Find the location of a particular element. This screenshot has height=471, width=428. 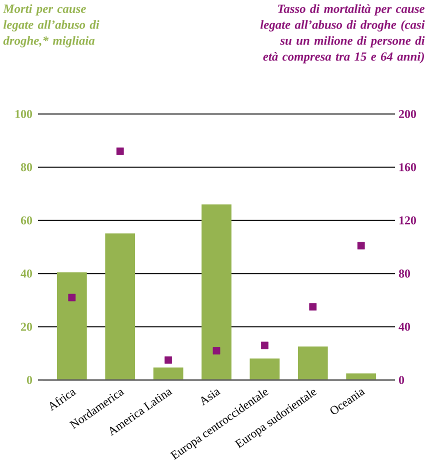

y2-tick-label: 40 is located at coordinates (404, 326).